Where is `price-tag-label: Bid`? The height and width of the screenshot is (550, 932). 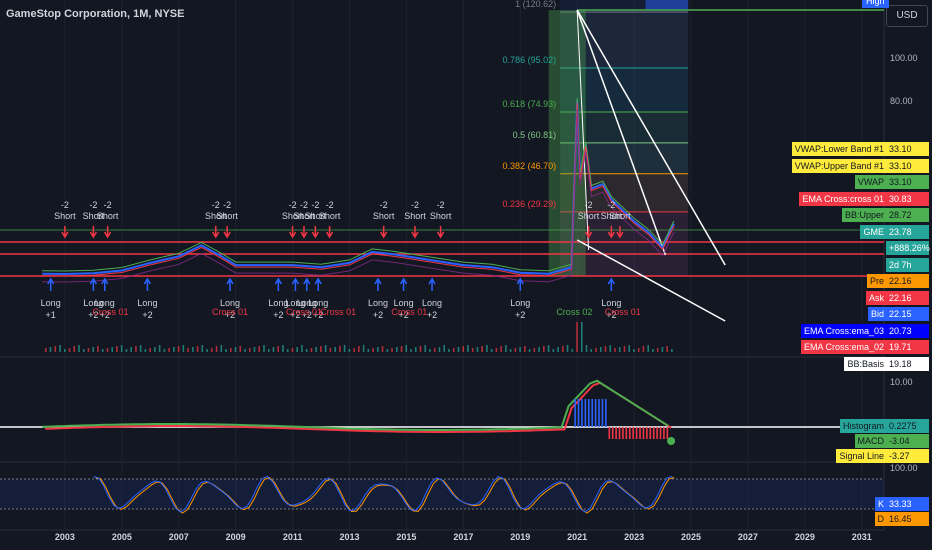 price-tag-label: Bid is located at coordinates (877, 314).